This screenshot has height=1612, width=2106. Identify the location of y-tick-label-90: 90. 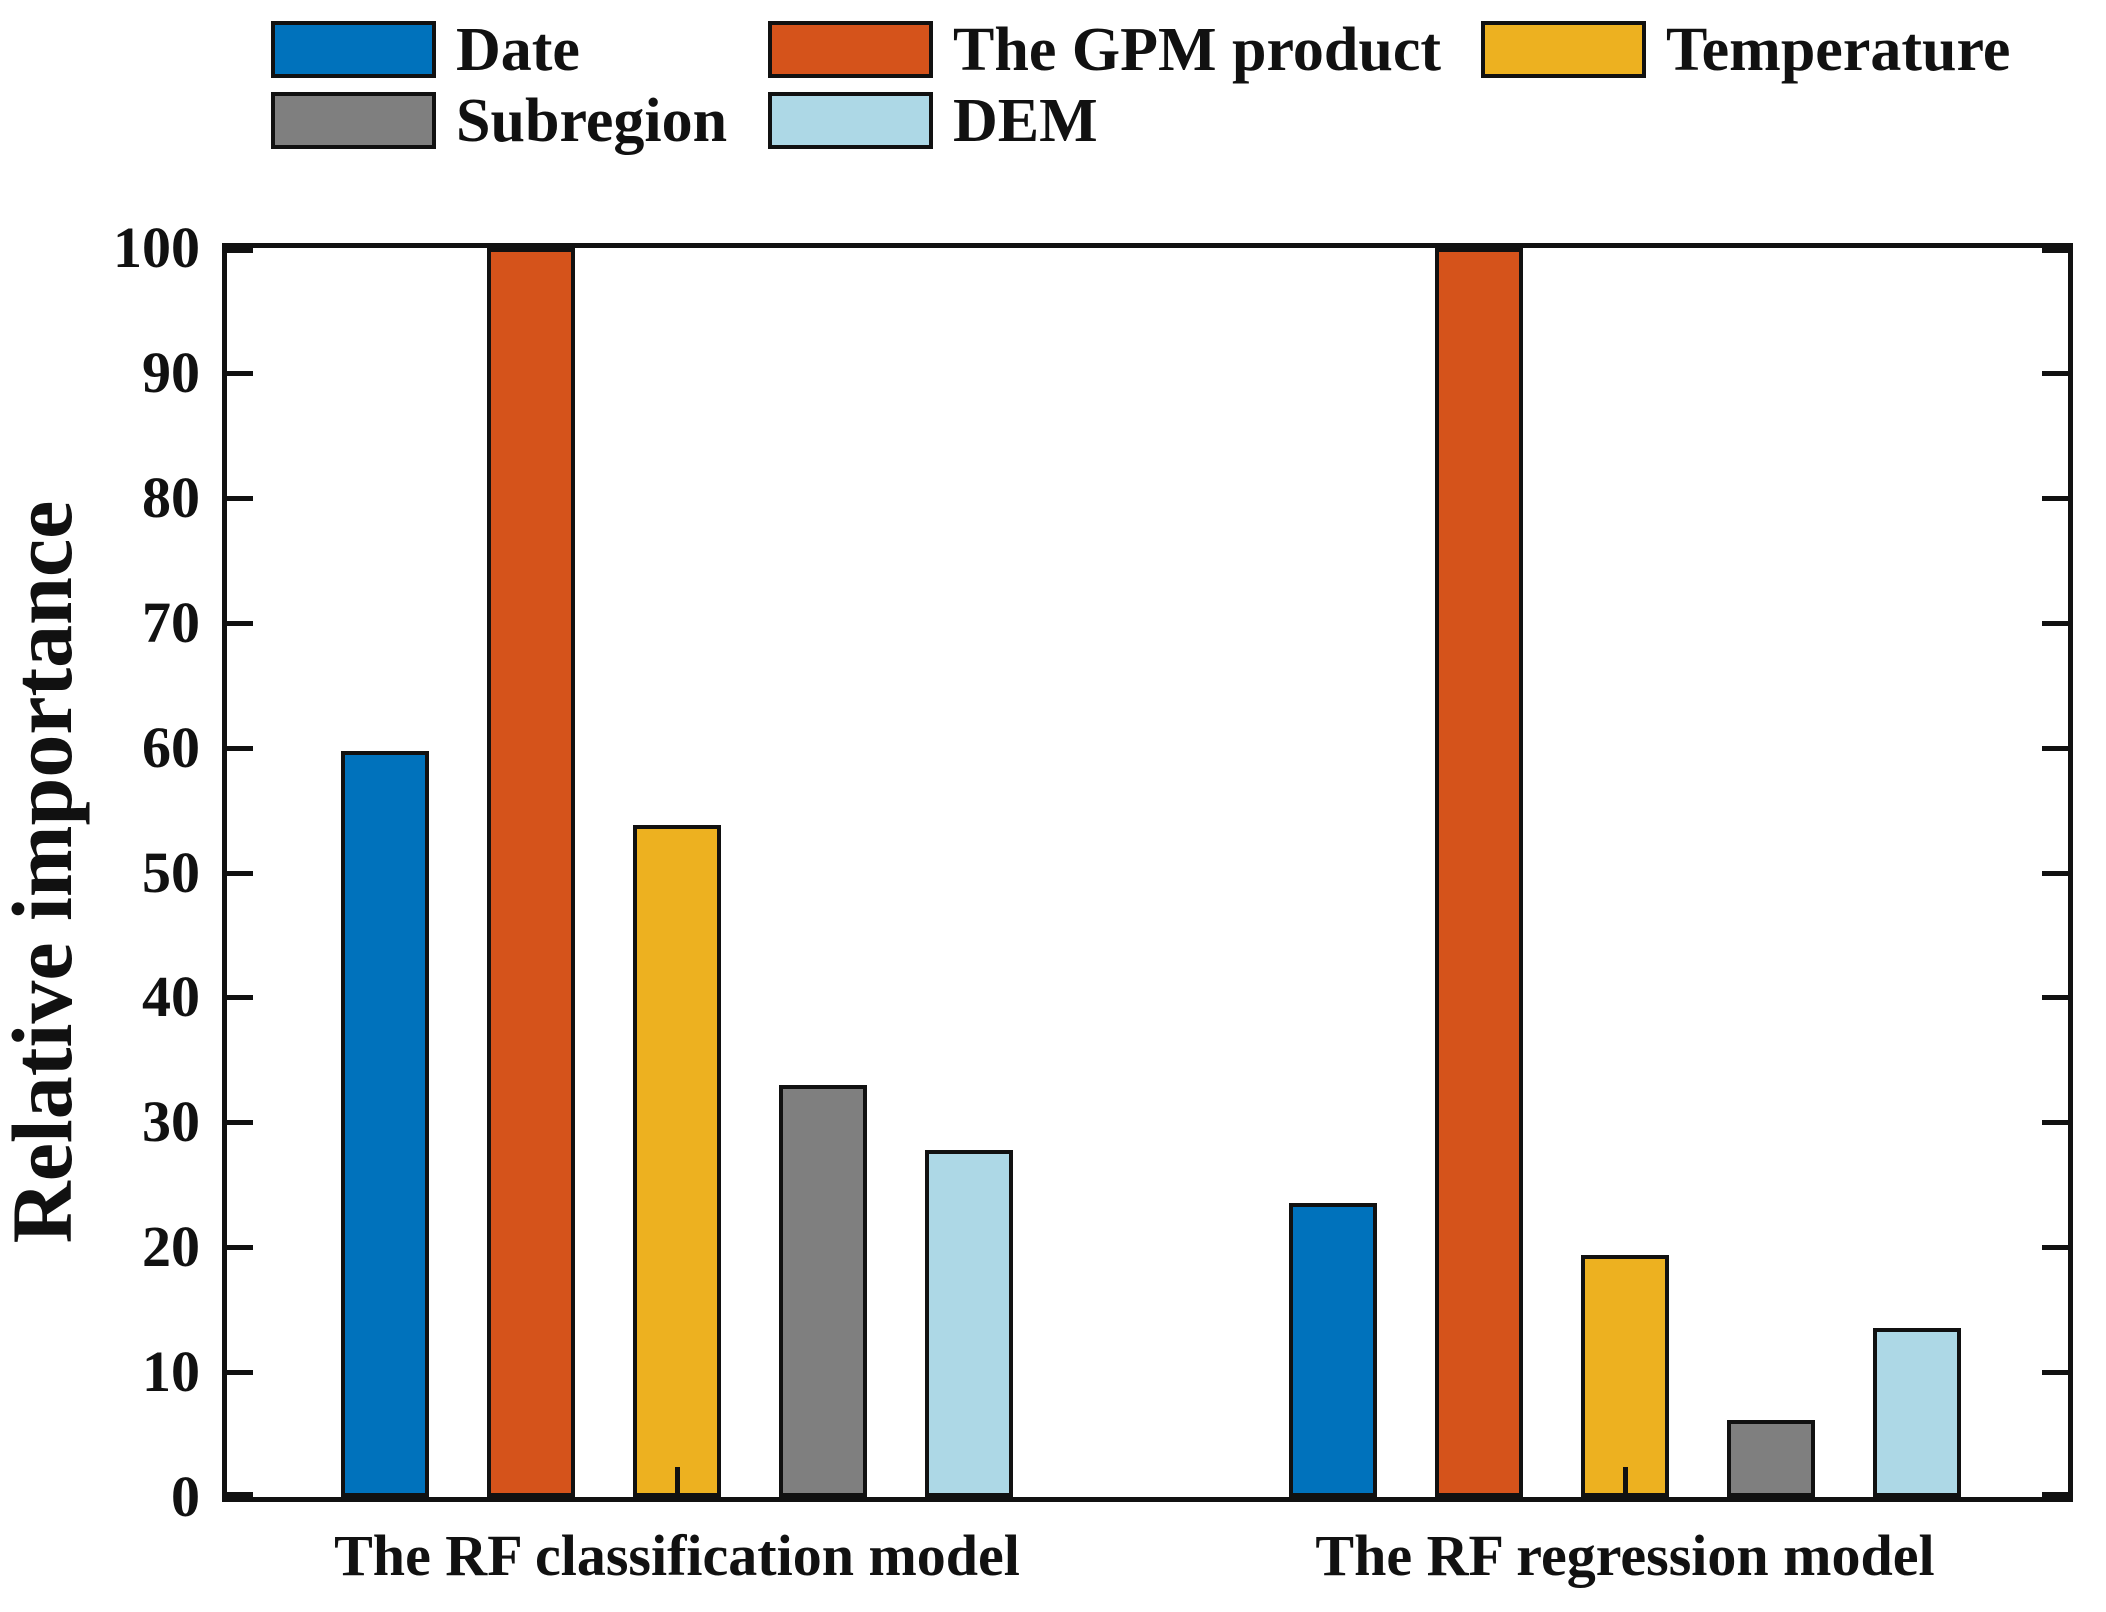
(171, 372).